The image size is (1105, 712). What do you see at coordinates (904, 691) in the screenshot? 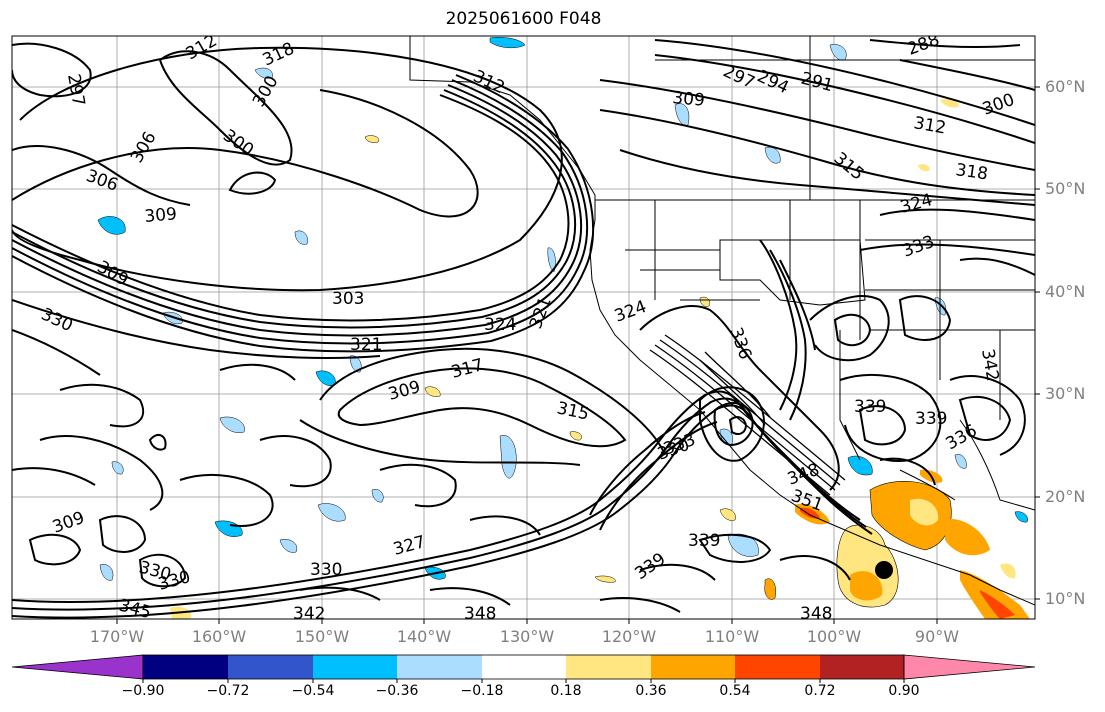
I see `colorbar-tick-label: 0.90` at bounding box center [904, 691].